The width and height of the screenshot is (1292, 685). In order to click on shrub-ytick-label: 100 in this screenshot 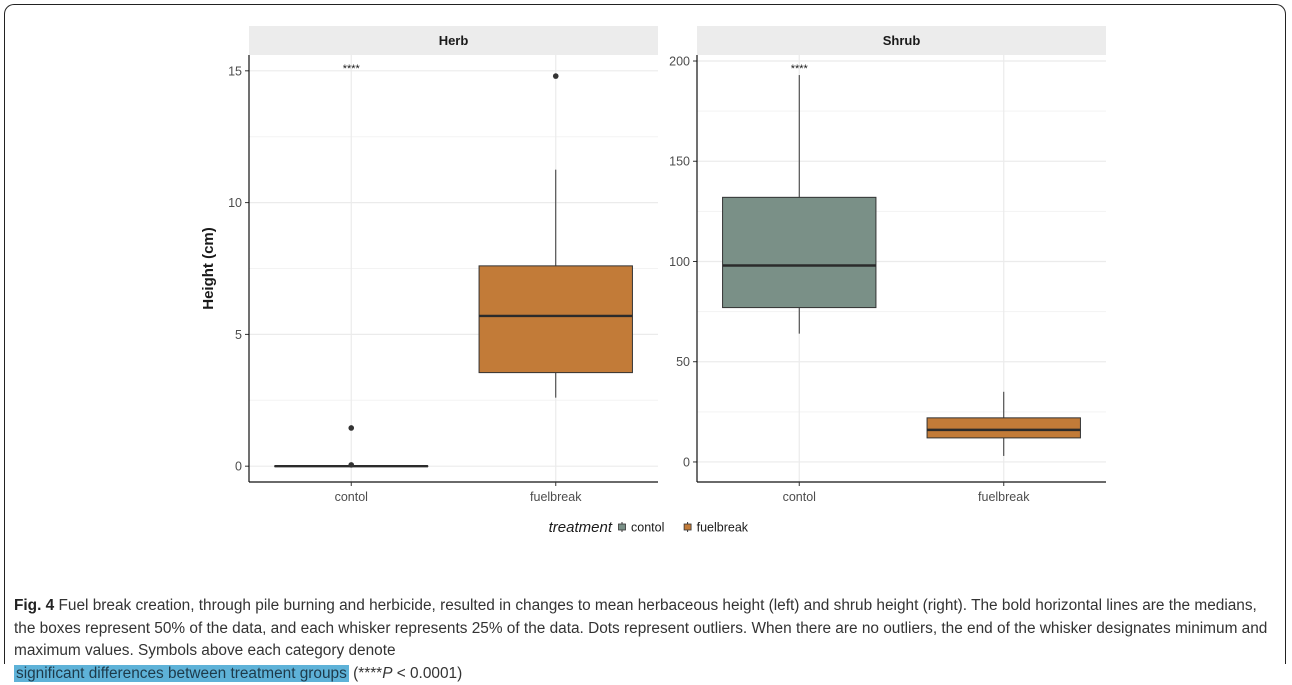, I will do `click(679, 262)`.